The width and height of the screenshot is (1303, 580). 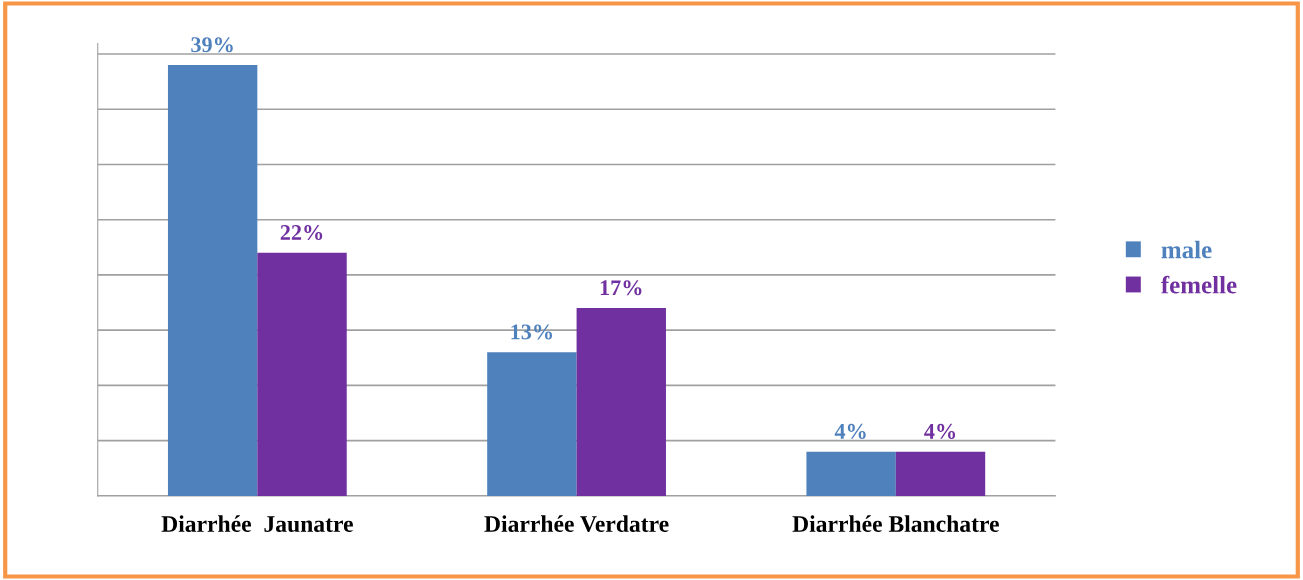 I want to click on legend-label: male, so click(x=1186, y=249).